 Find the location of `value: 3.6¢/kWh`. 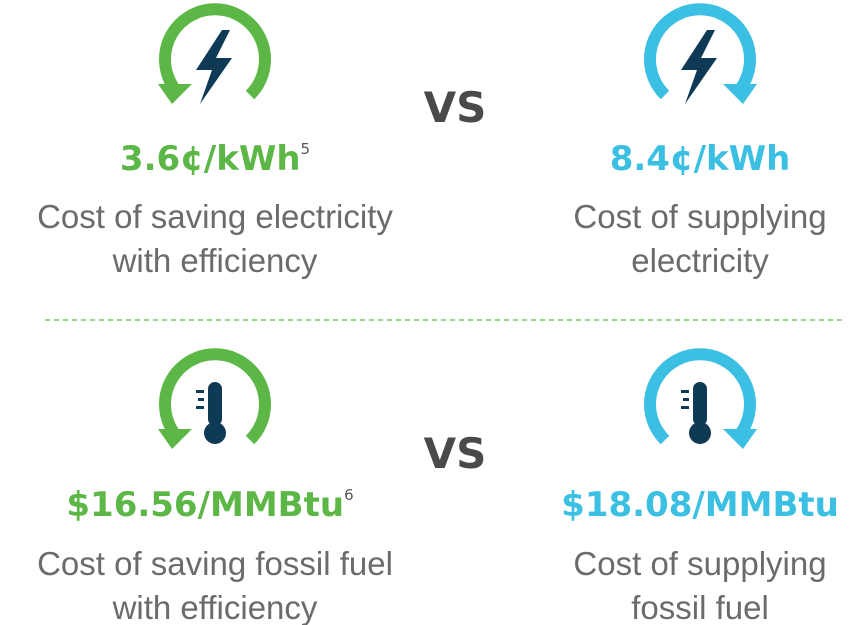

value: 3.6¢/kWh is located at coordinates (210, 159).